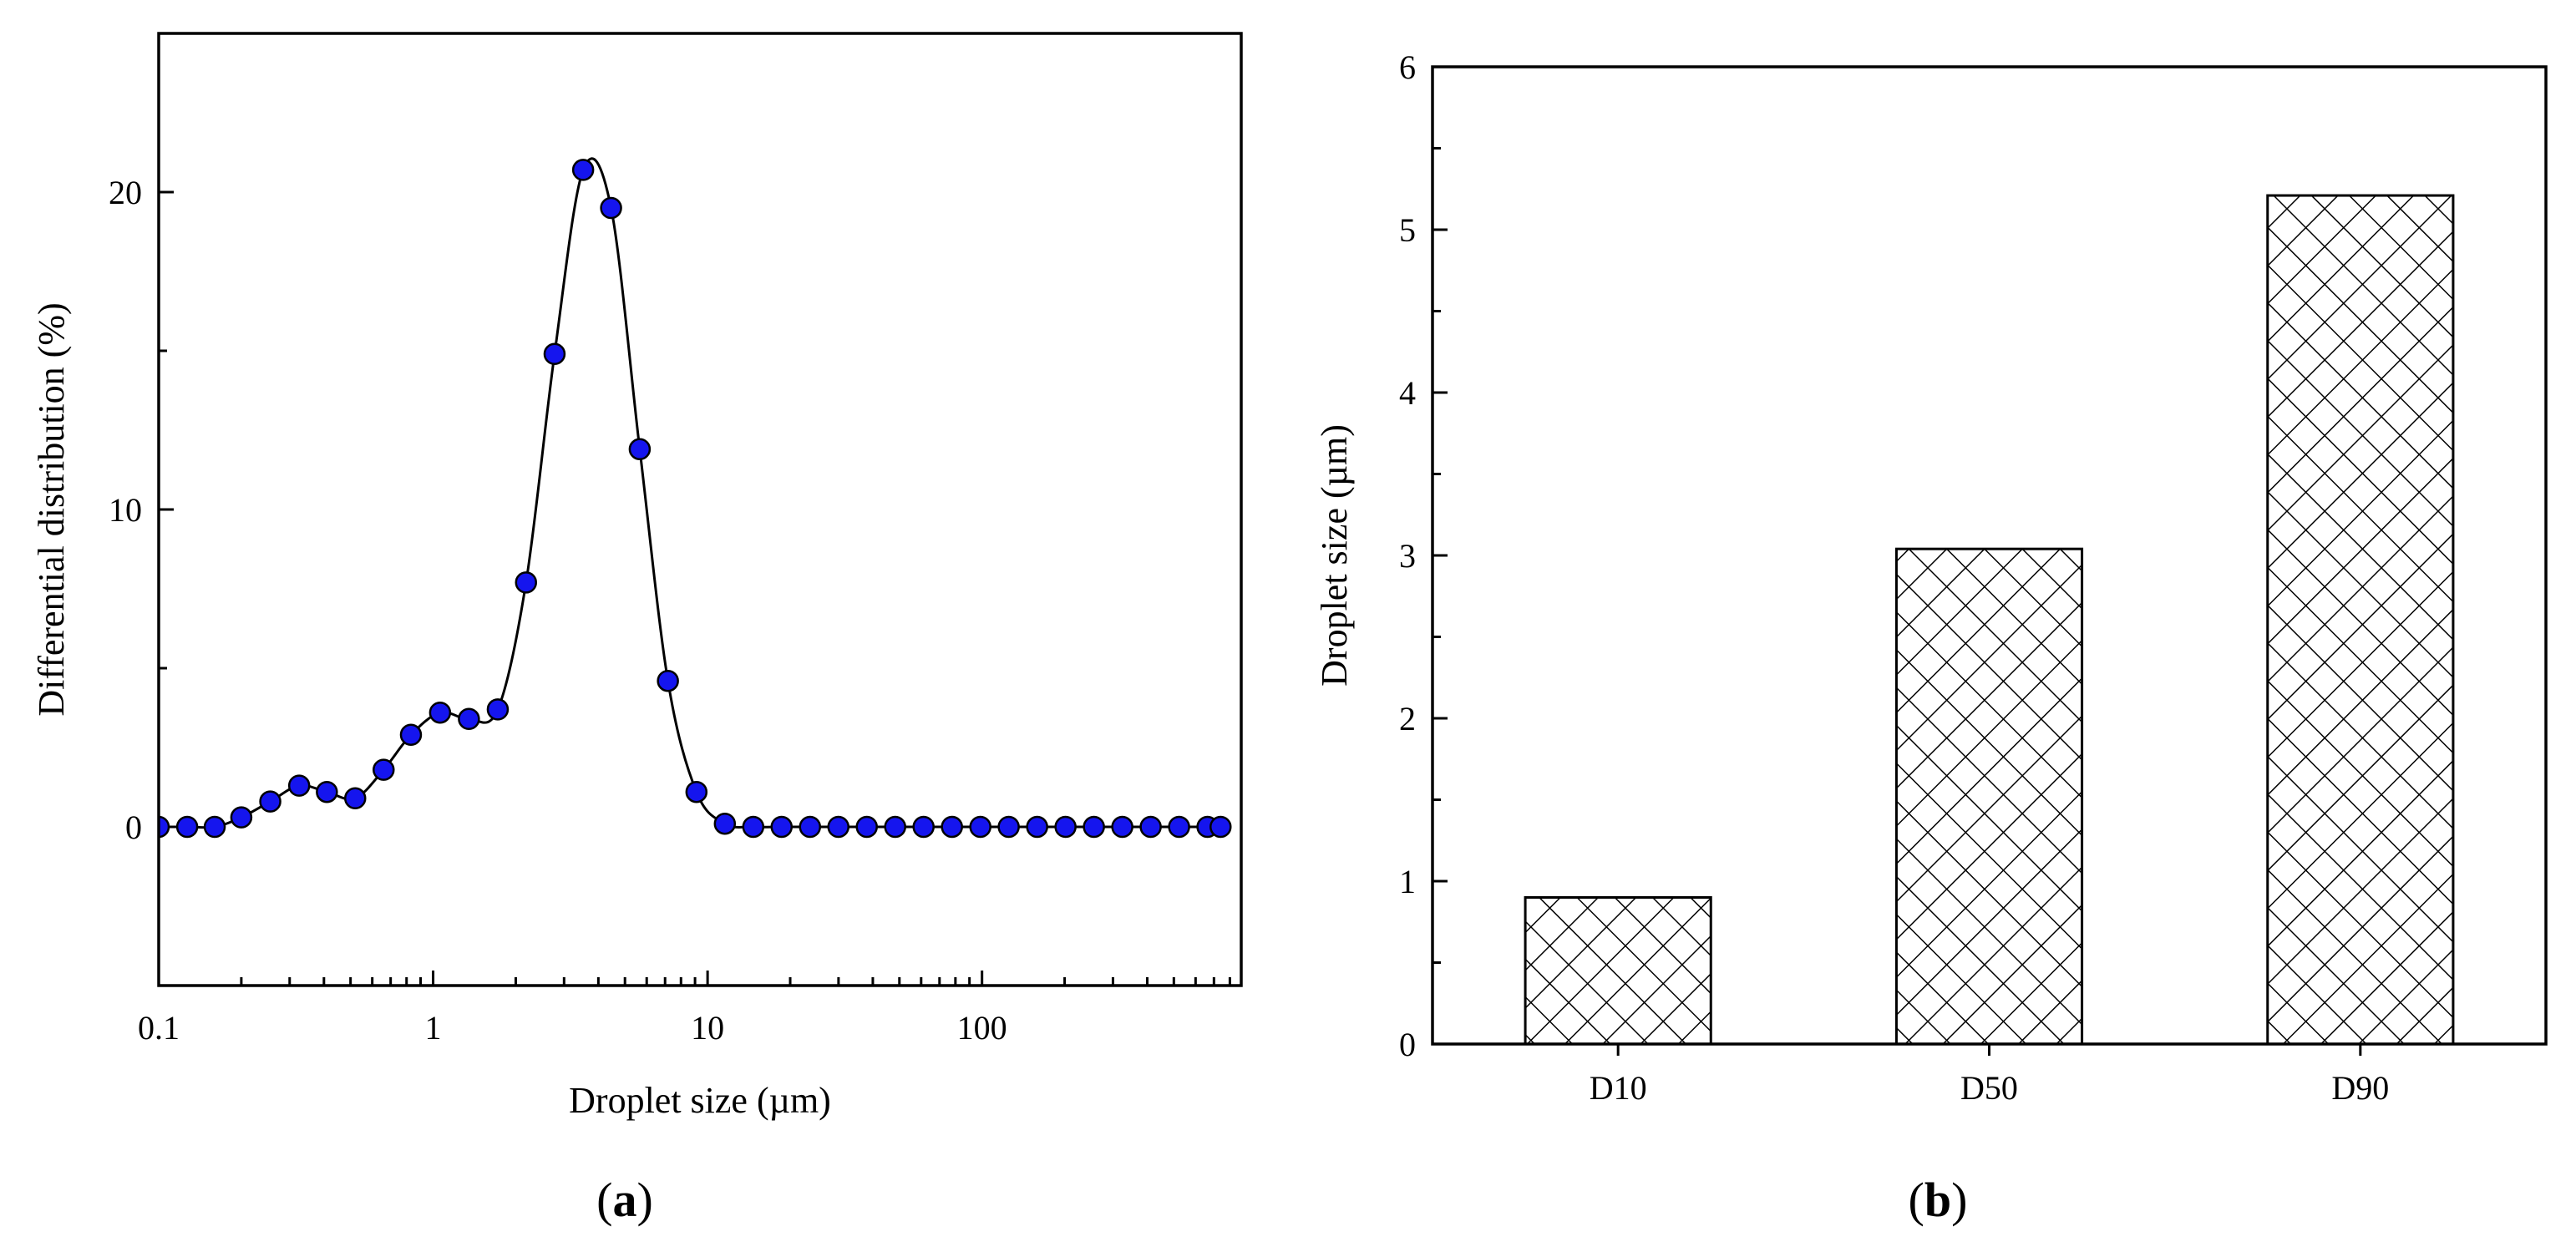  Describe the element at coordinates (1407, 230) in the screenshot. I see `y-tick-label: 5` at that location.